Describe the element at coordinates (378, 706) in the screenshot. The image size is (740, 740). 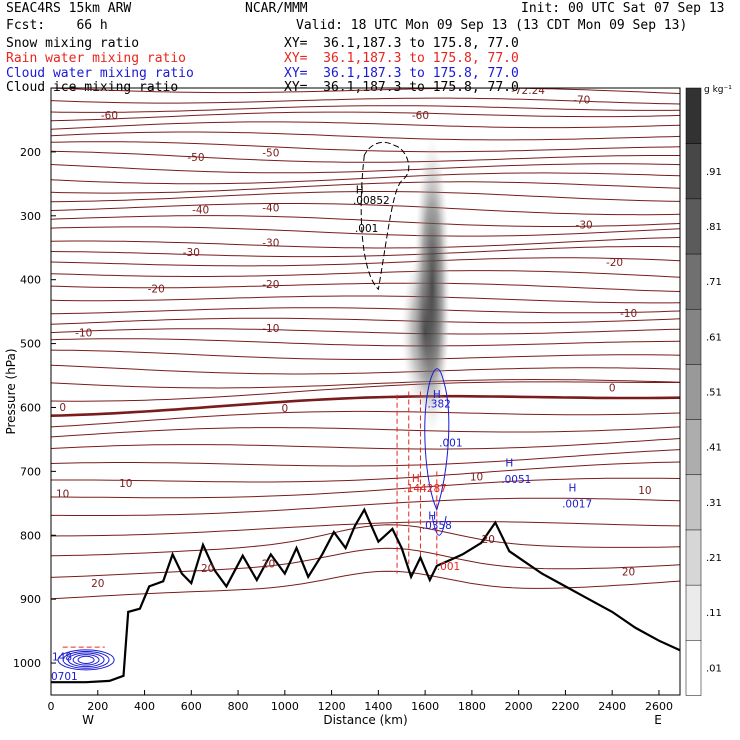
I see `x-tick-label: 1400` at that location.